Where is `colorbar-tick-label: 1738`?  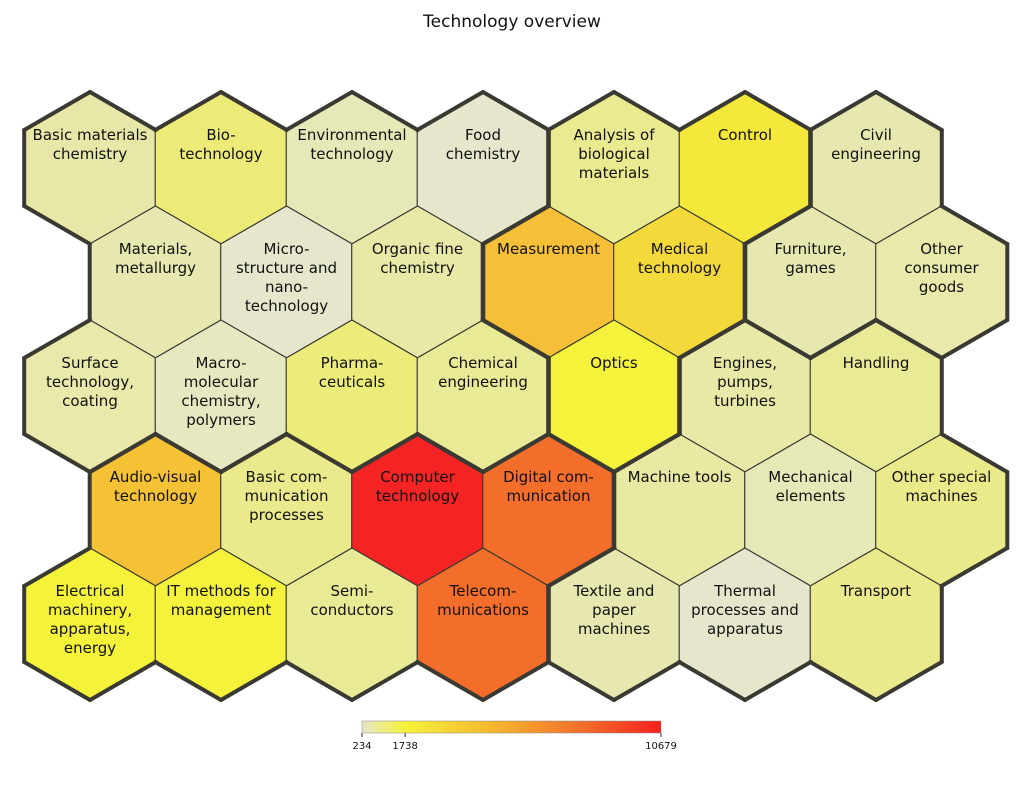
colorbar-tick-label: 1738 is located at coordinates (404, 746).